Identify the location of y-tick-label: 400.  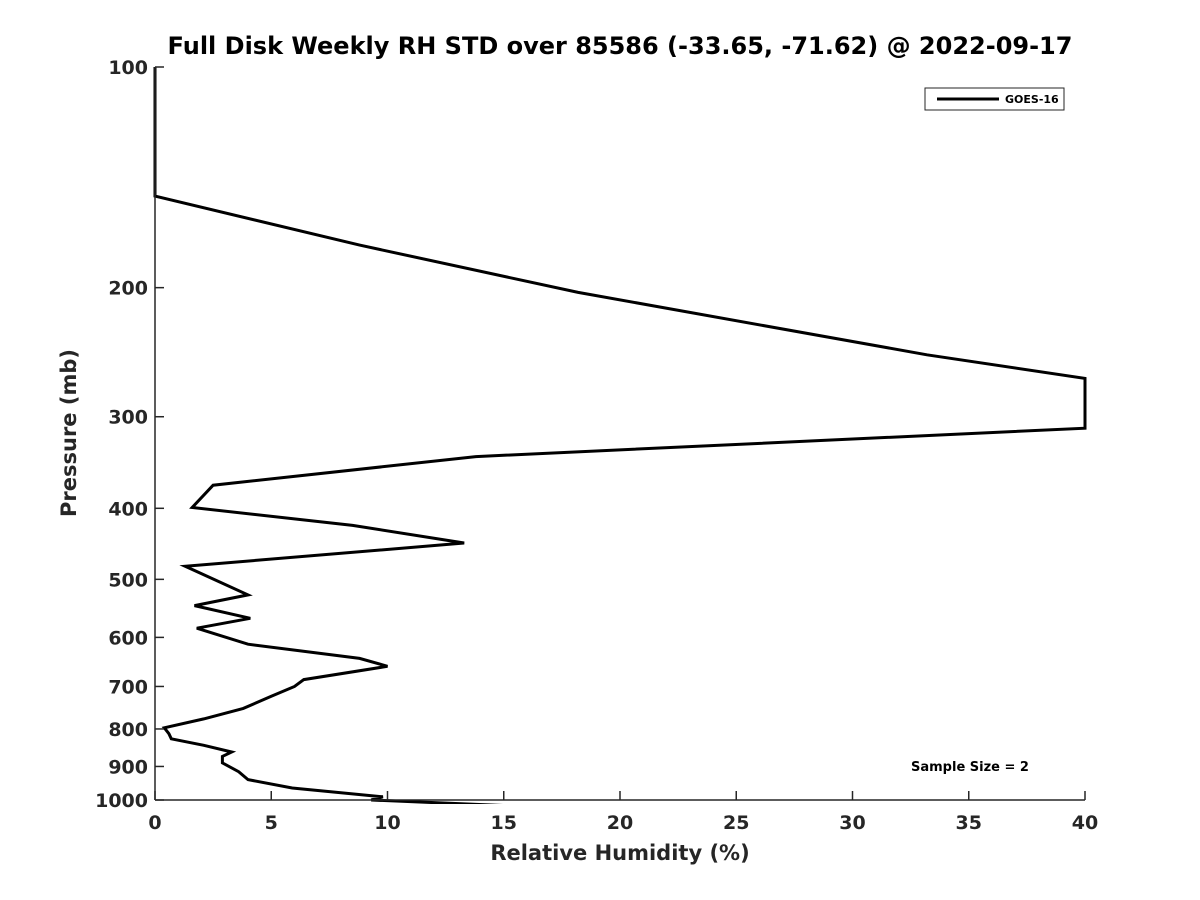
(128, 509).